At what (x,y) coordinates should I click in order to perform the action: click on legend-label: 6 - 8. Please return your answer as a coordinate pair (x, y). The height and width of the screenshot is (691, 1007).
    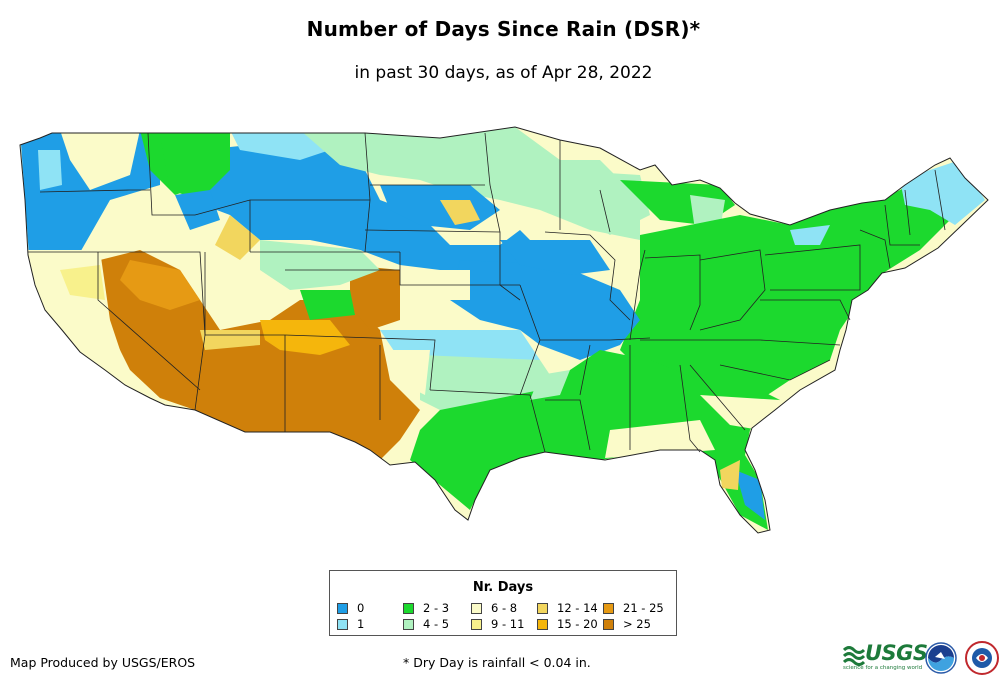
    Looking at the image, I should click on (504, 608).